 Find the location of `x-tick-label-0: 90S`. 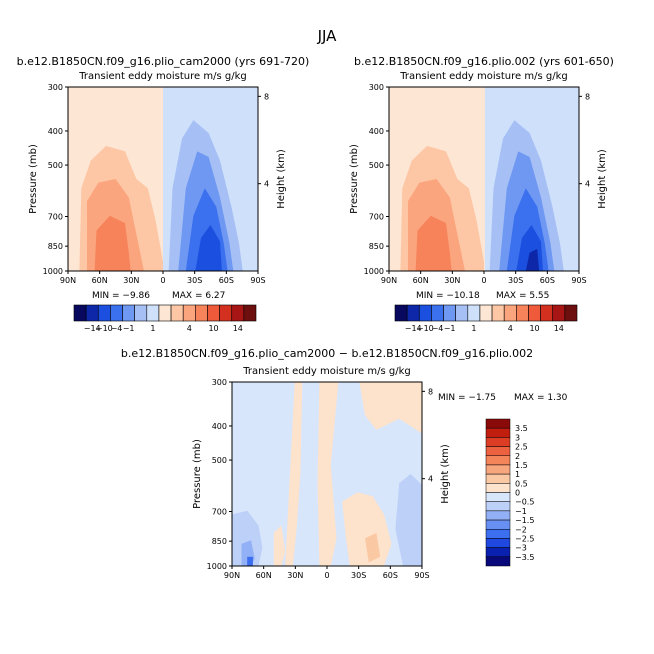

x-tick-label-0: 90S is located at coordinates (257, 280).